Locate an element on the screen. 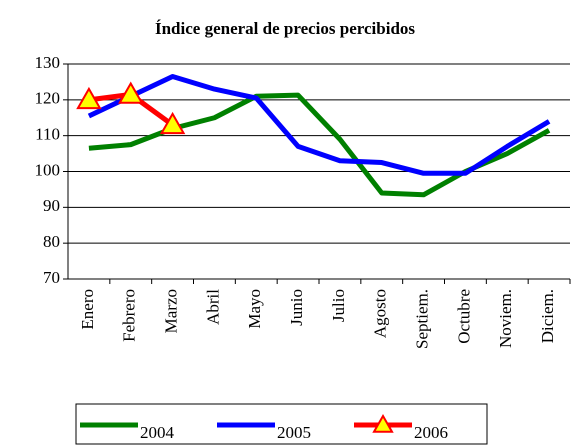 This screenshot has width=572, height=446. legend-label: 2005 is located at coordinates (294, 432).